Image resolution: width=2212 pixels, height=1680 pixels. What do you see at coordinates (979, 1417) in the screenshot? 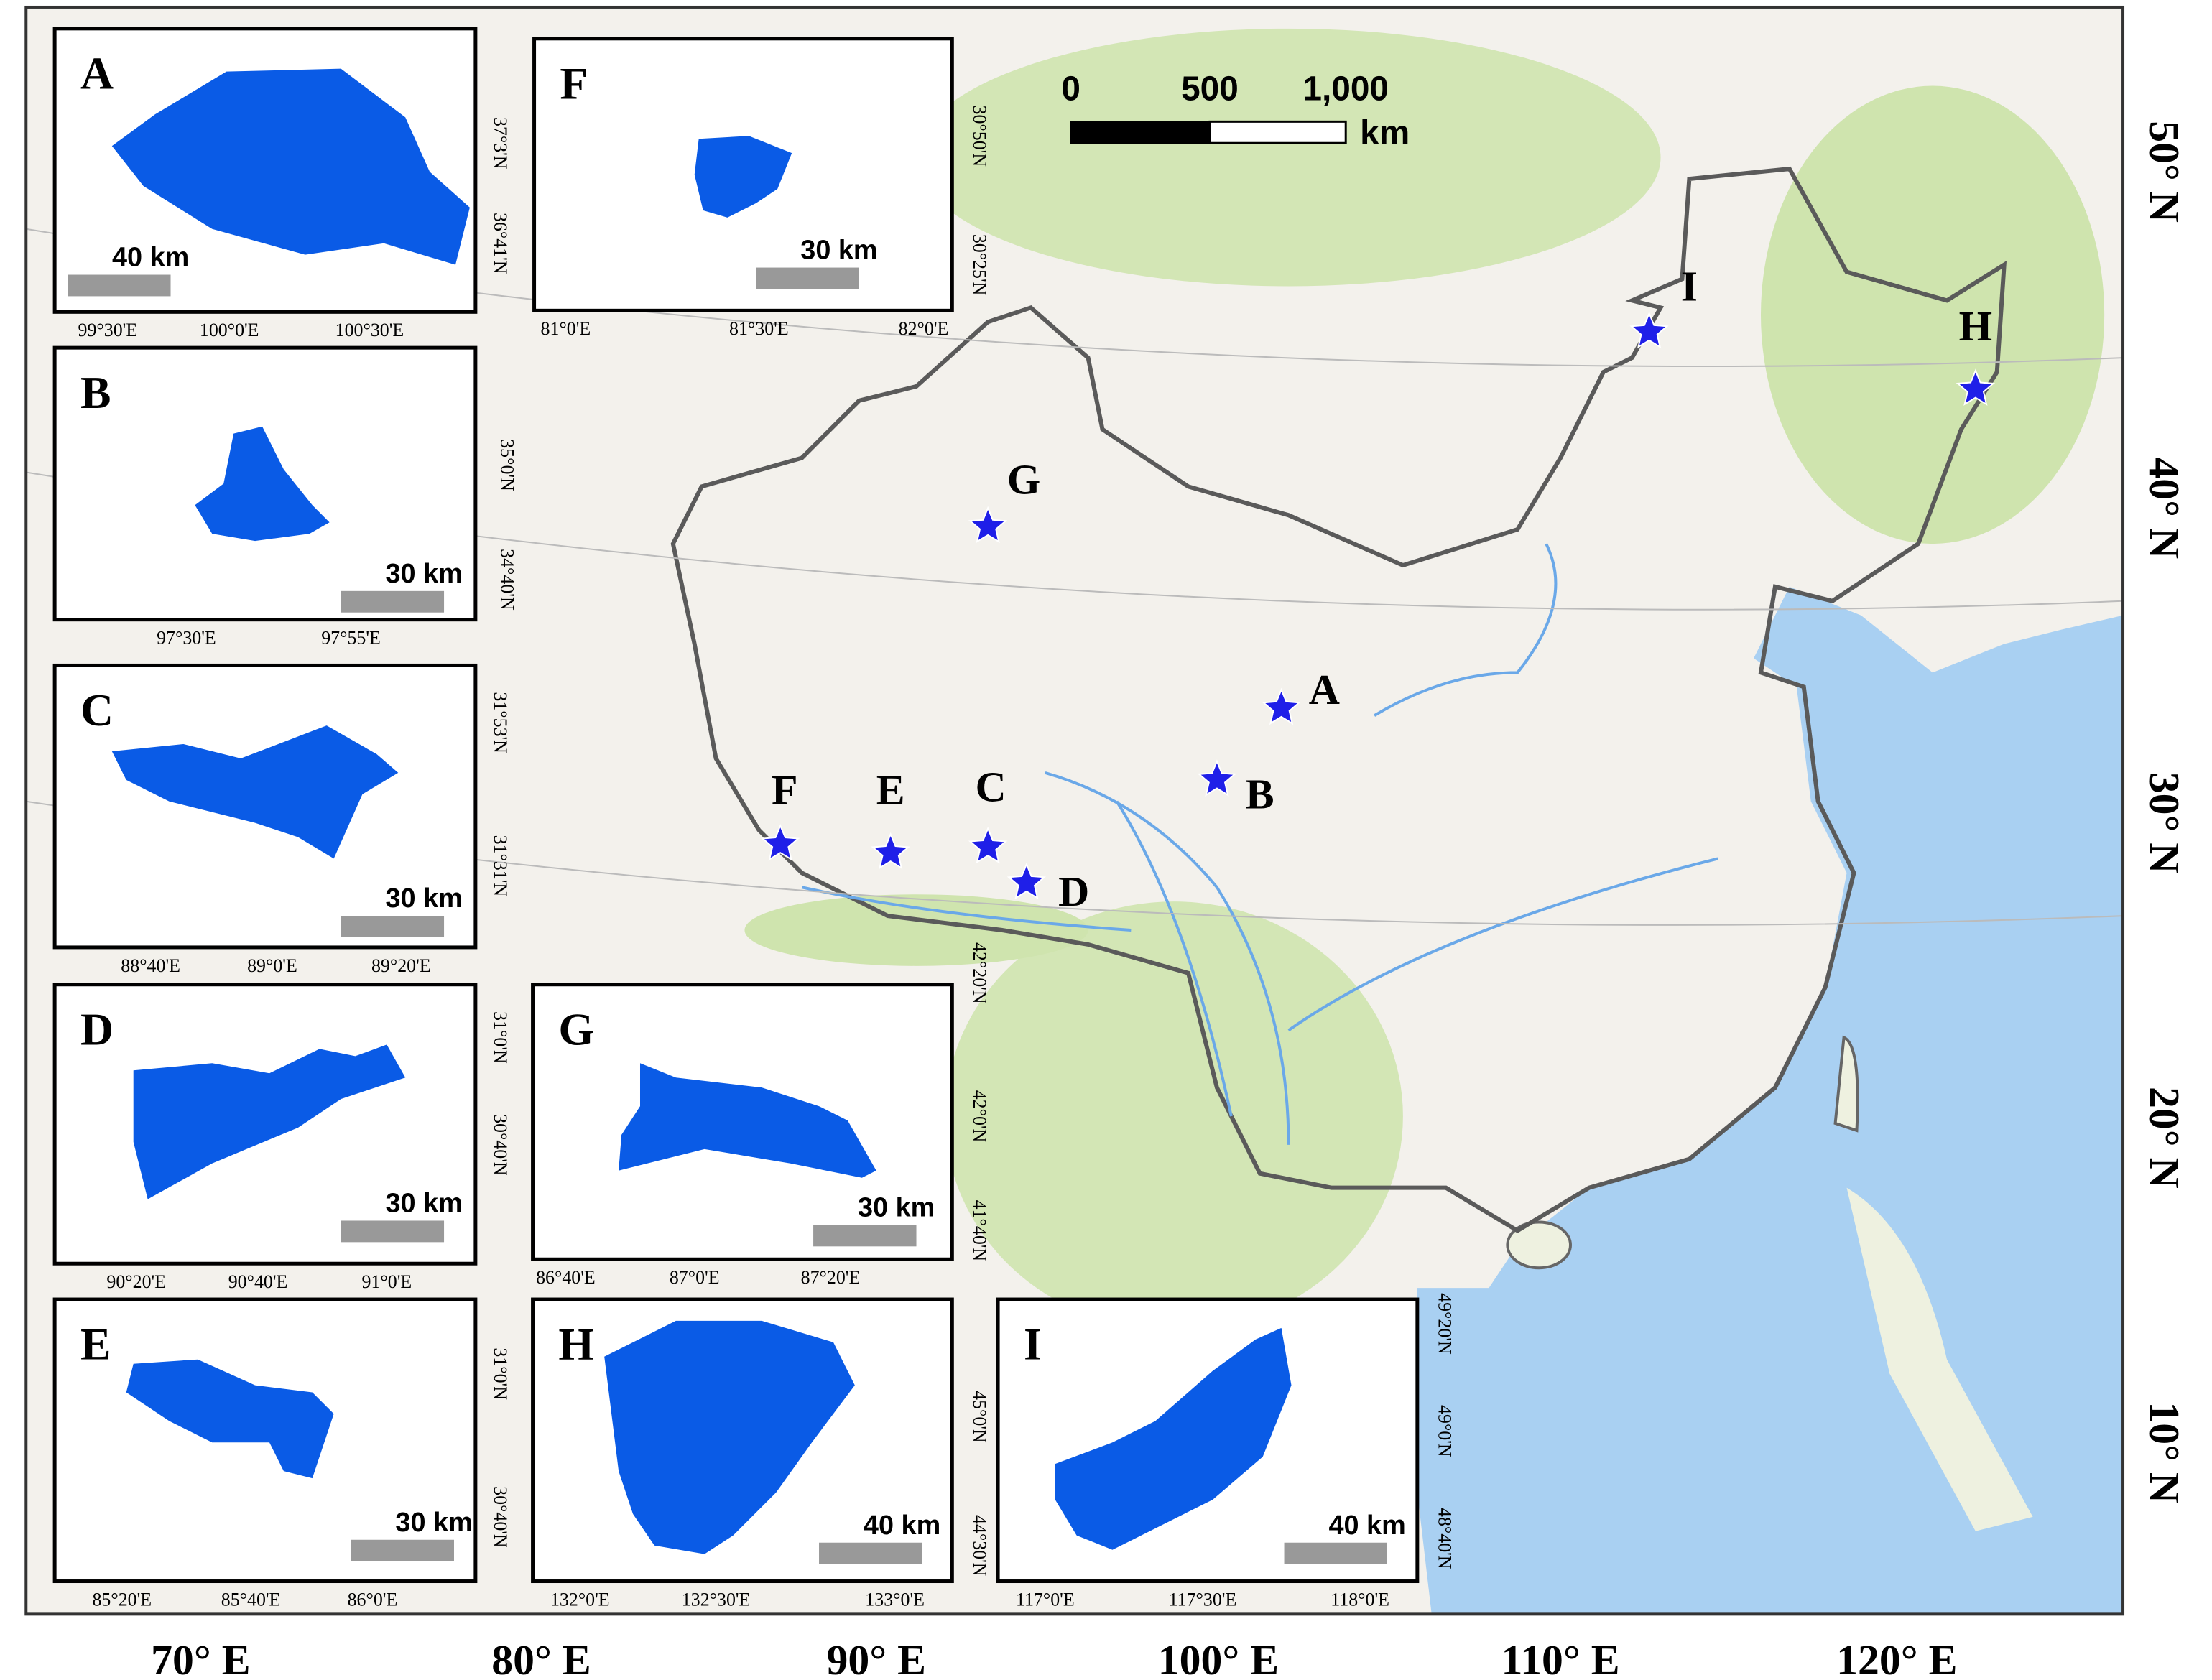
I see `inset-latitude-label: 45°0'N` at bounding box center [979, 1417].